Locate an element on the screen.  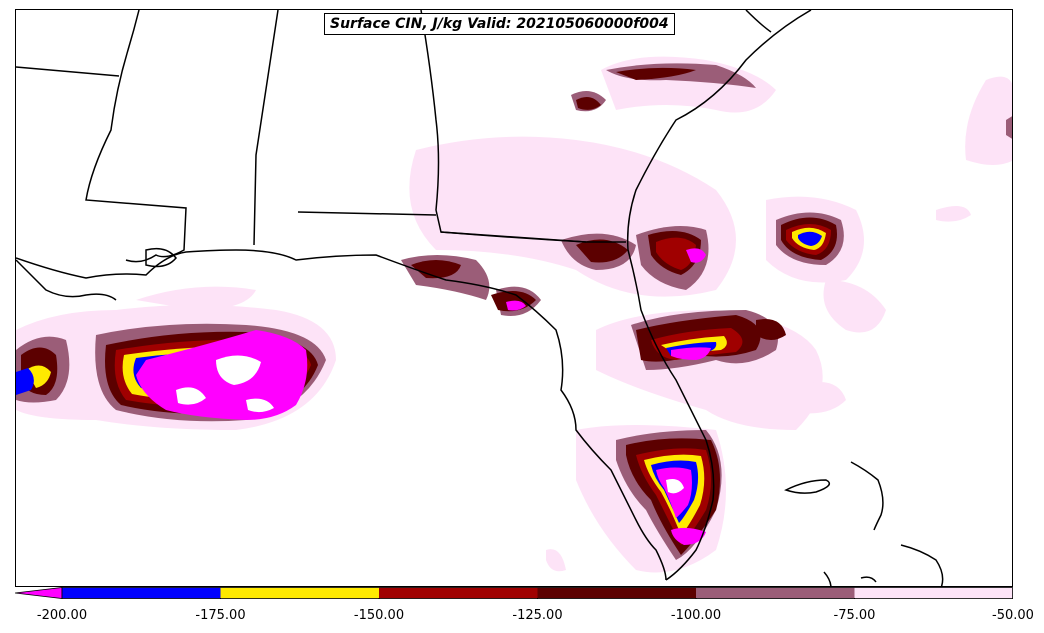
colorbar is located at coordinates (514, 593).